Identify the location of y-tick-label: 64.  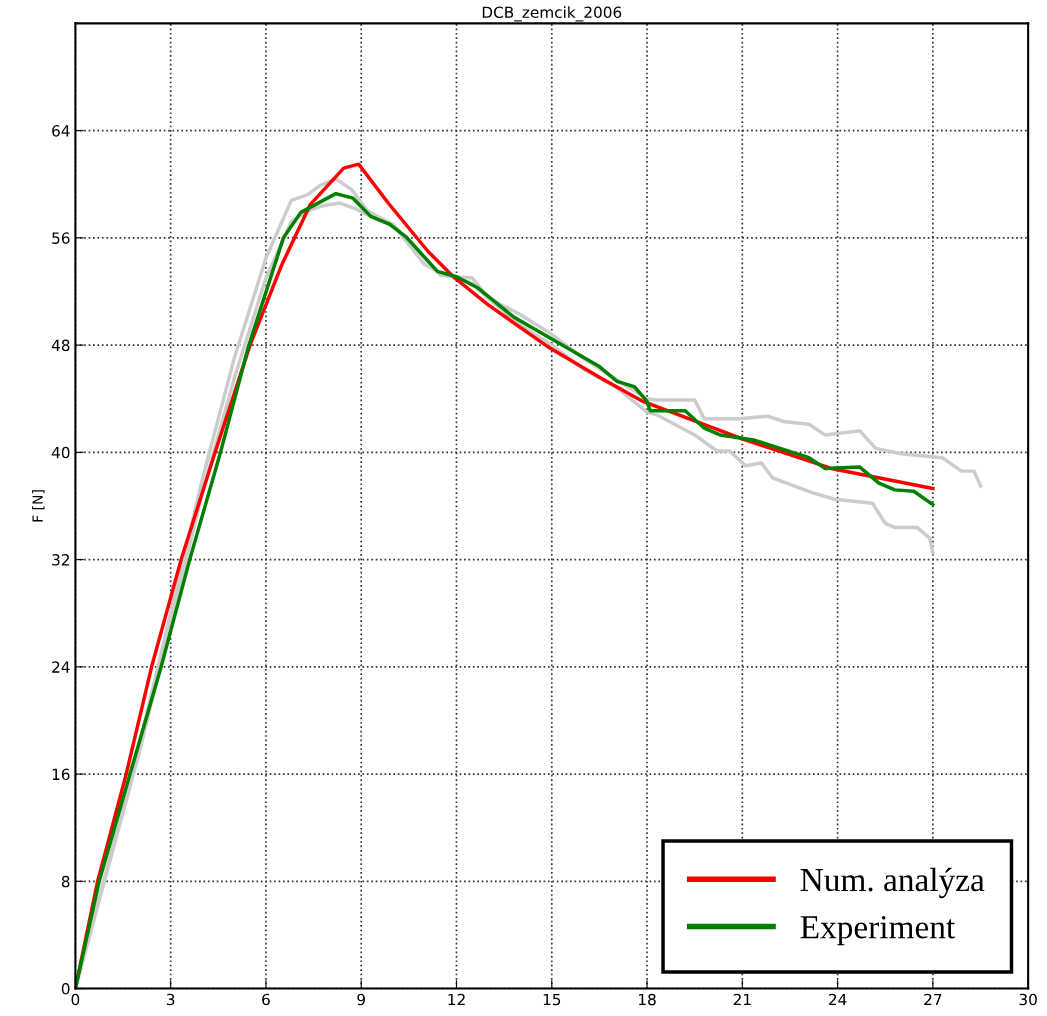
(61, 131).